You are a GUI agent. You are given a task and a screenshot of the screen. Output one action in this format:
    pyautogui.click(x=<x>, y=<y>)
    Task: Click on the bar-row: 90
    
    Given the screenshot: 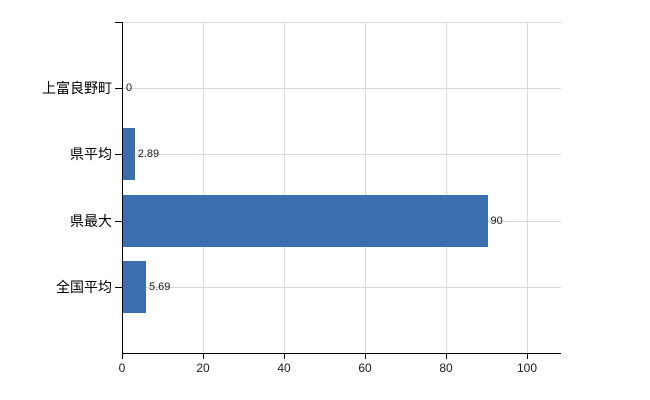 What is the action you would take?
    pyautogui.click(x=342, y=221)
    